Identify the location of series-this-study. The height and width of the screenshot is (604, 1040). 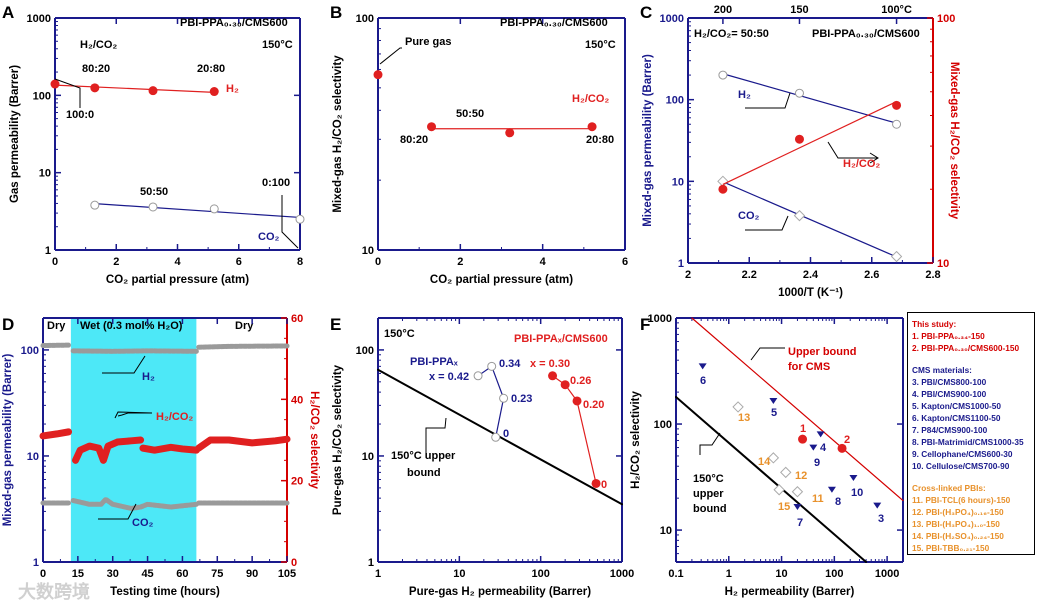
(822, 443).